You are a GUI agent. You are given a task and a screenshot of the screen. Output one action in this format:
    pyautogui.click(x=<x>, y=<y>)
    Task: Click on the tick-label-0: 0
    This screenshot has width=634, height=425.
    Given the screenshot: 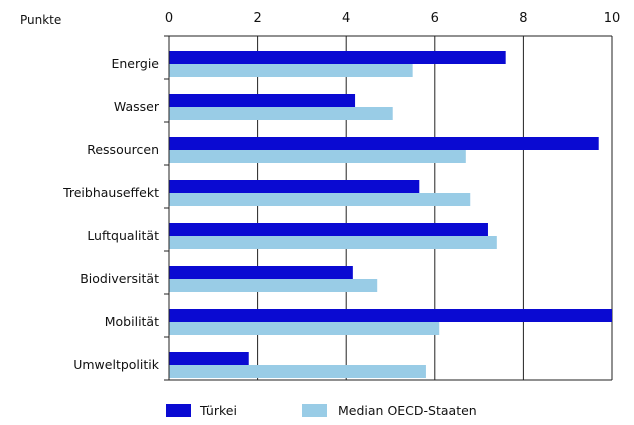 What is the action you would take?
    pyautogui.click(x=169, y=18)
    